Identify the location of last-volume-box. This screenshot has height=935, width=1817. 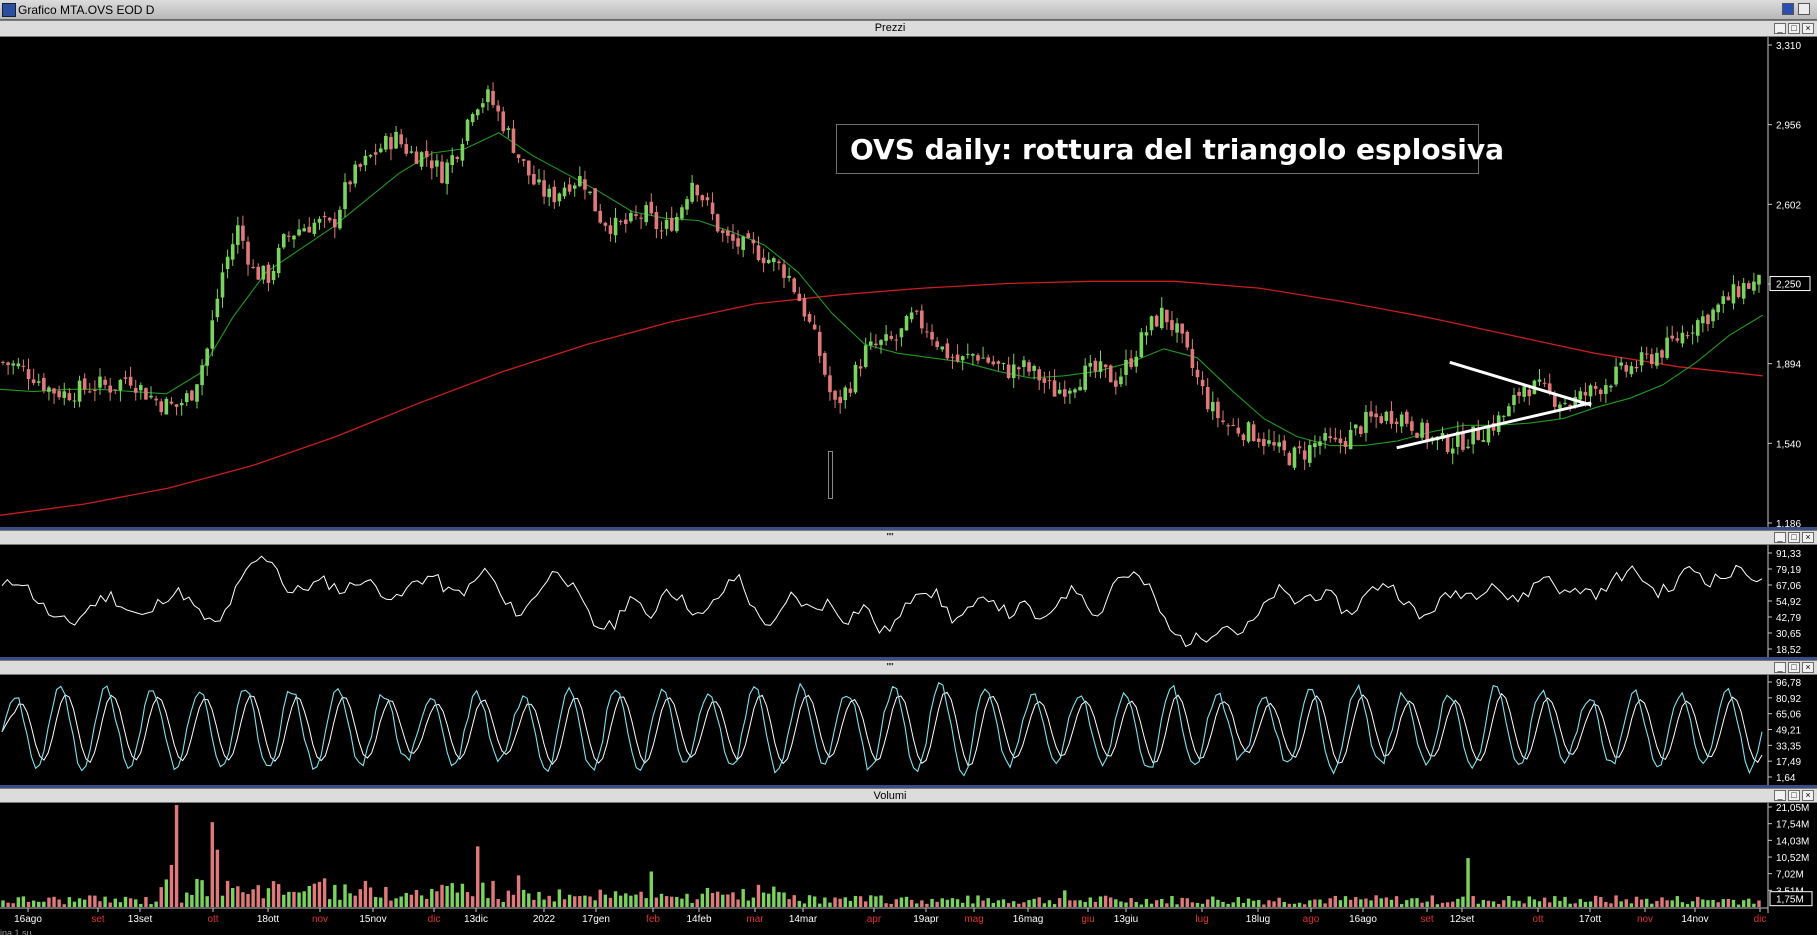
(1791, 899).